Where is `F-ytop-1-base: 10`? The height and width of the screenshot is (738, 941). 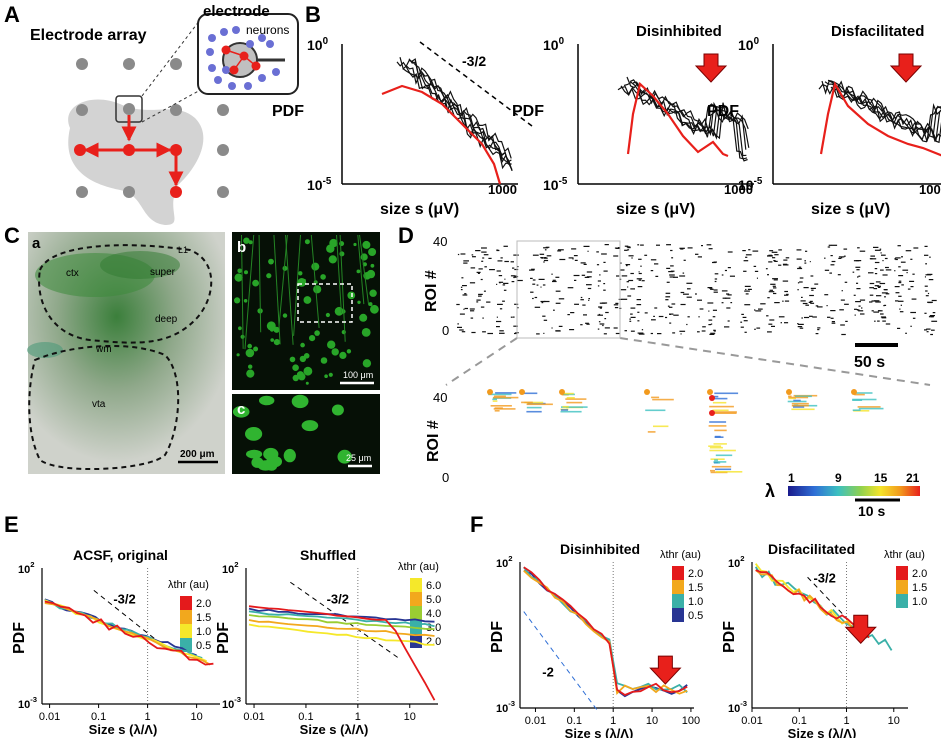 F-ytop-1-base: 10 is located at coordinates (734, 564).